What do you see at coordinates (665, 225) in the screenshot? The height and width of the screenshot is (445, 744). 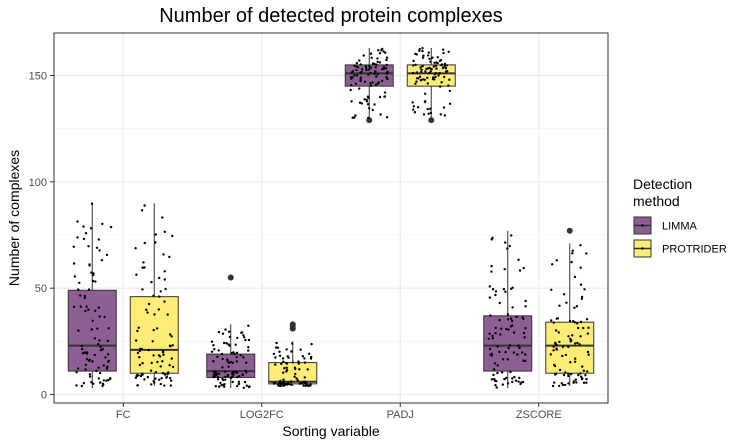 I see `legend-item-limma: LIMMA` at bounding box center [665, 225].